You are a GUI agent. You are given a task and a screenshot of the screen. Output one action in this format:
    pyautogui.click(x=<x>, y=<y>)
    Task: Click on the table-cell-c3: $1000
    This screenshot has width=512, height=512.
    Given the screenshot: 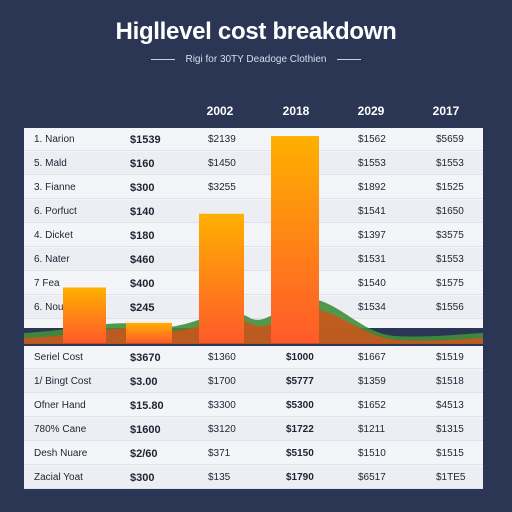 What is the action you would take?
    pyautogui.click(x=300, y=357)
    